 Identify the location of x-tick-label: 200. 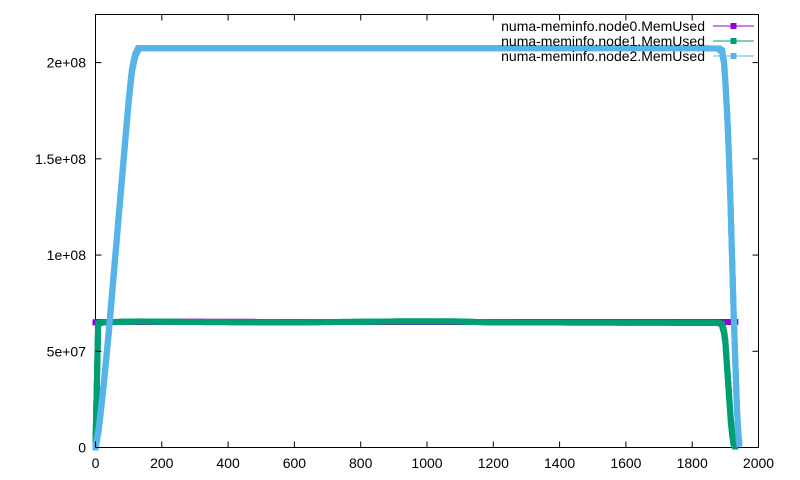
(162, 463).